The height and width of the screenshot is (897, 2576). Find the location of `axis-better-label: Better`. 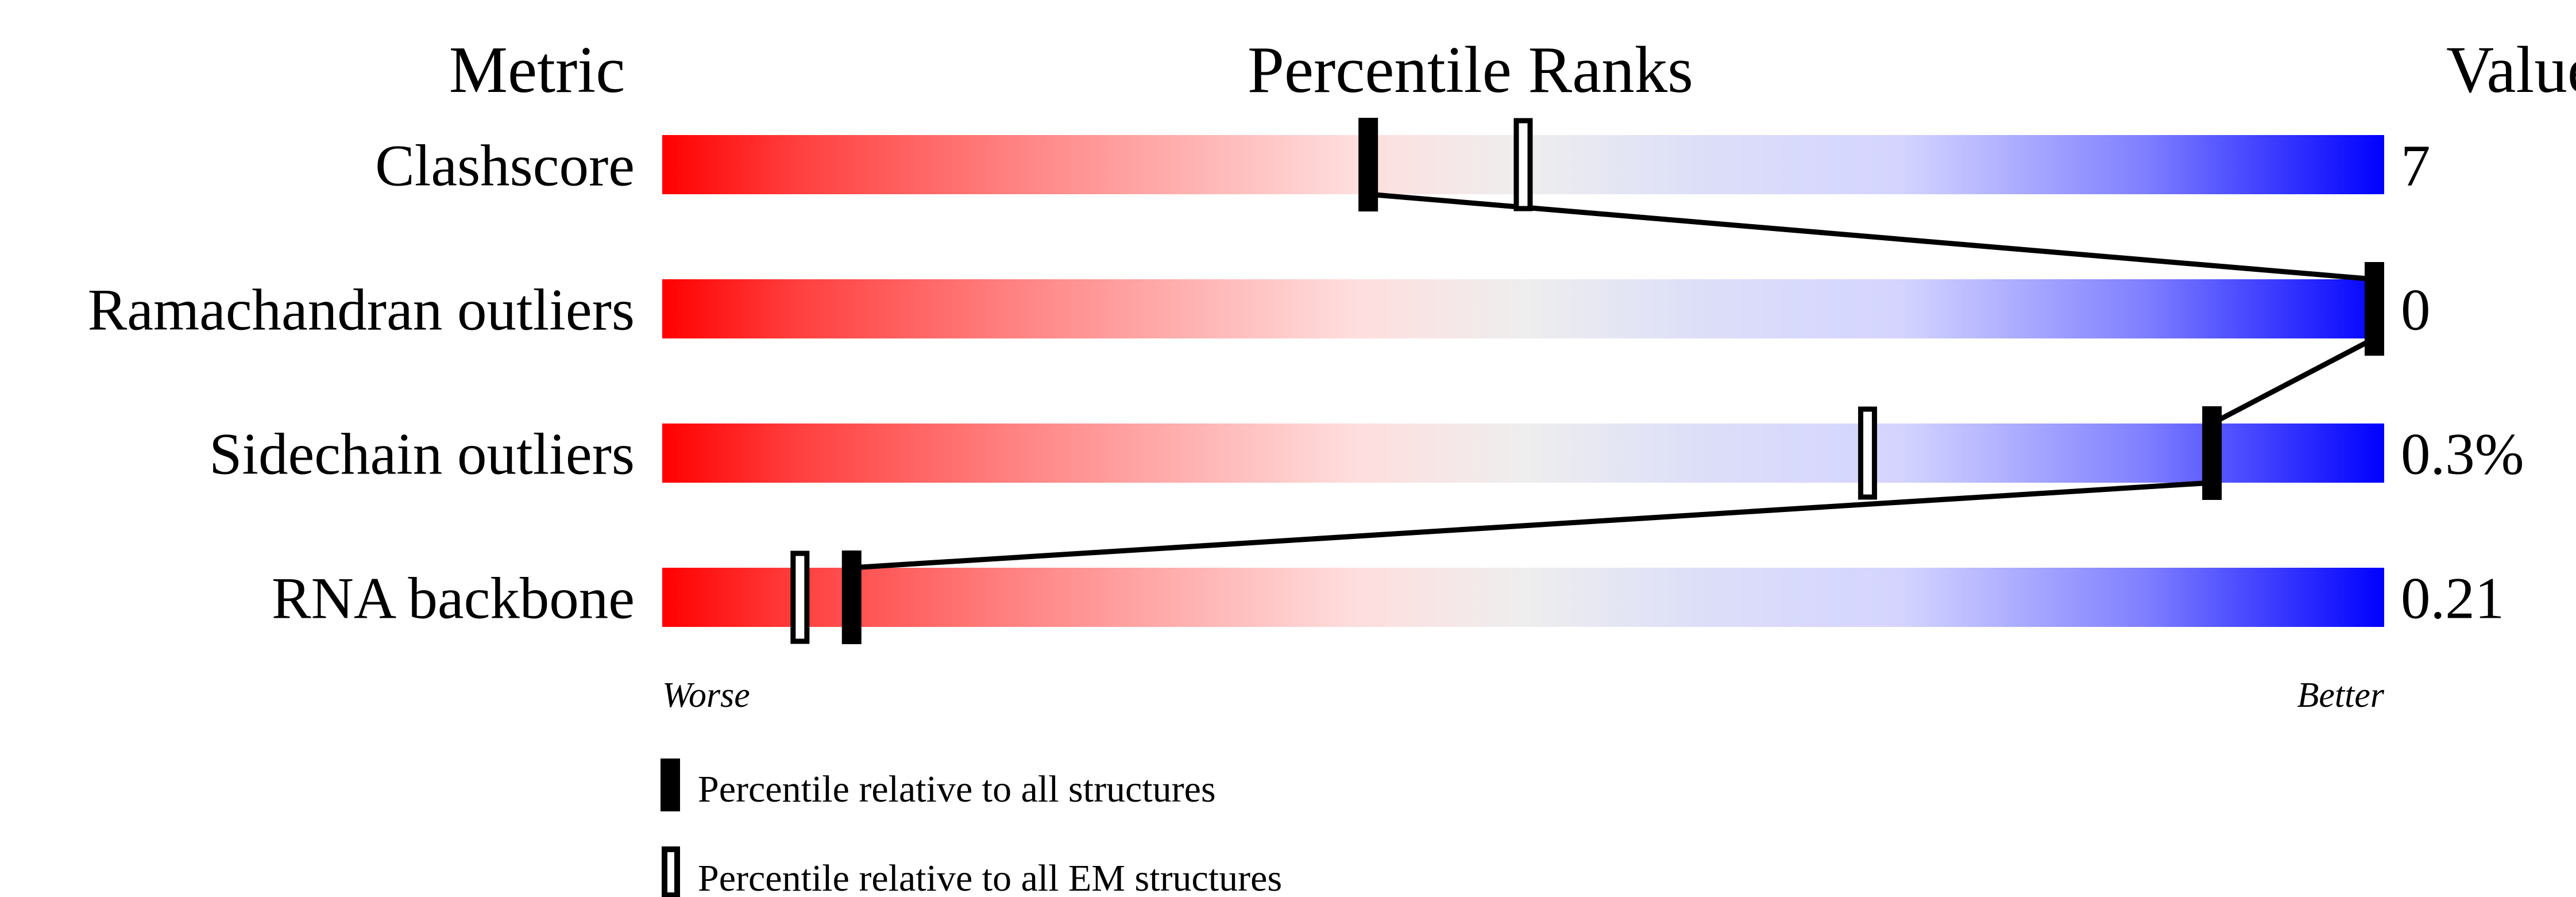

axis-better-label: Better is located at coordinates (2341, 696).